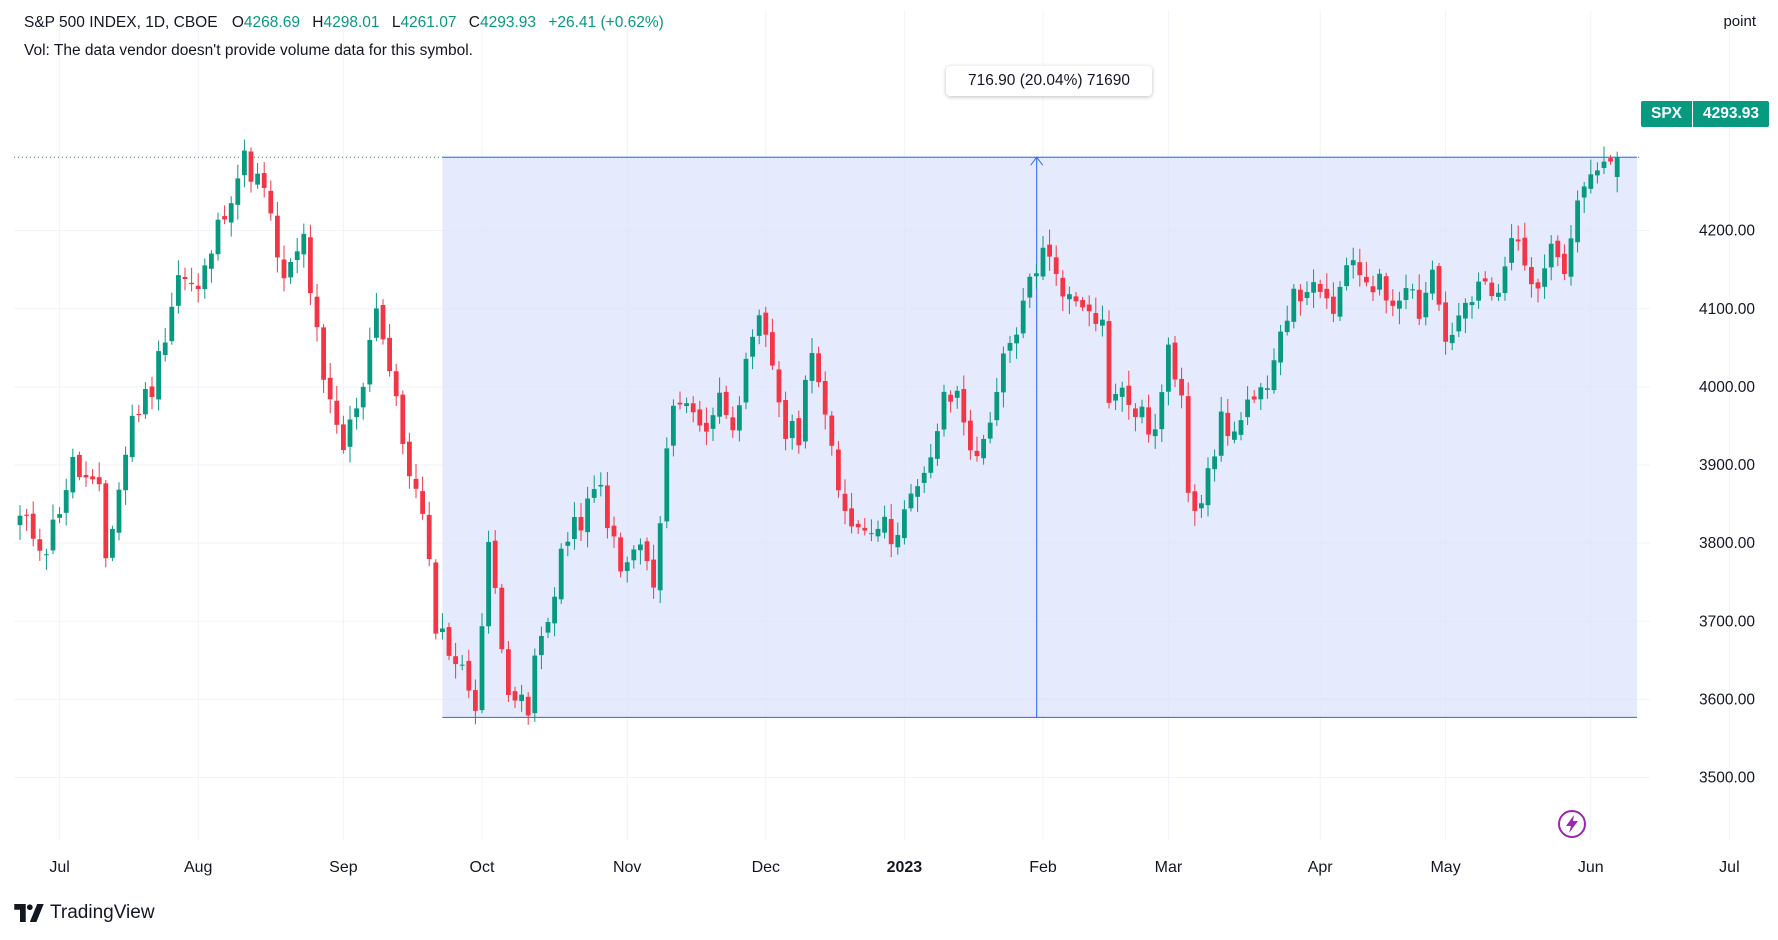 This screenshot has width=1778, height=940. Describe the element at coordinates (1043, 867) in the screenshot. I see `time-tick-label: Feb` at that location.